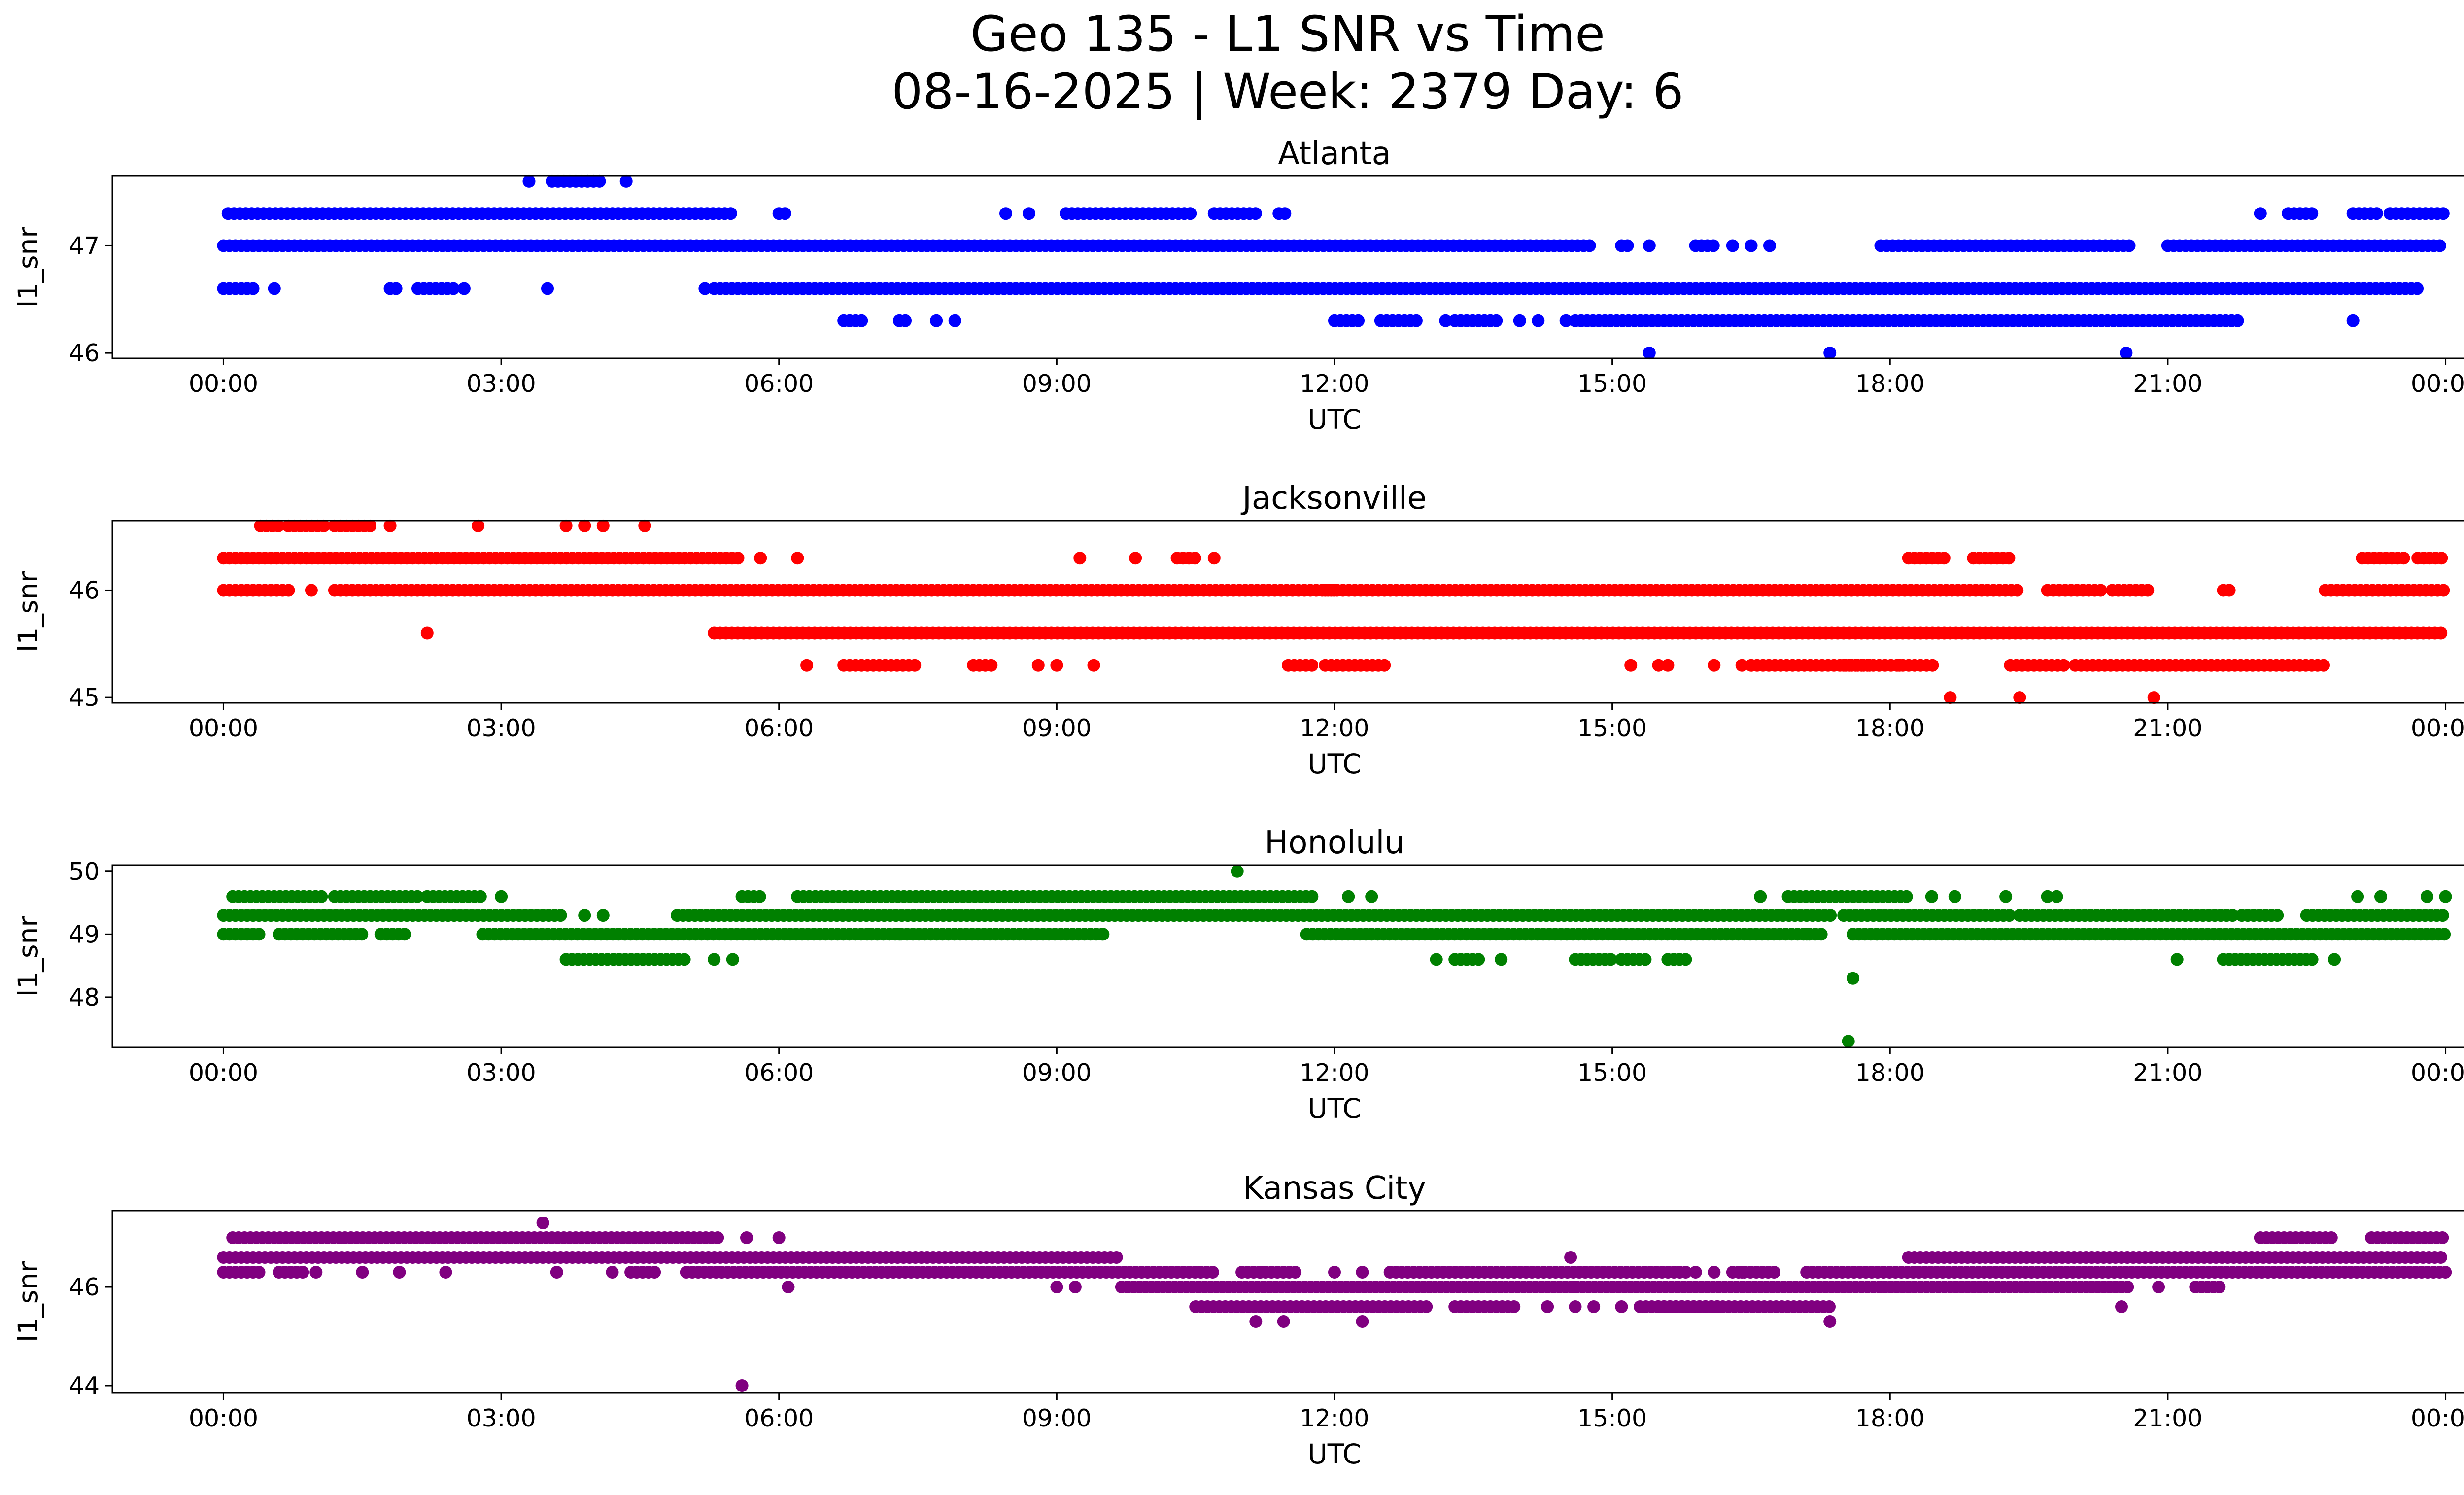  Describe the element at coordinates (84, 1386) in the screenshot. I see `y-tick-label: 44` at that location.